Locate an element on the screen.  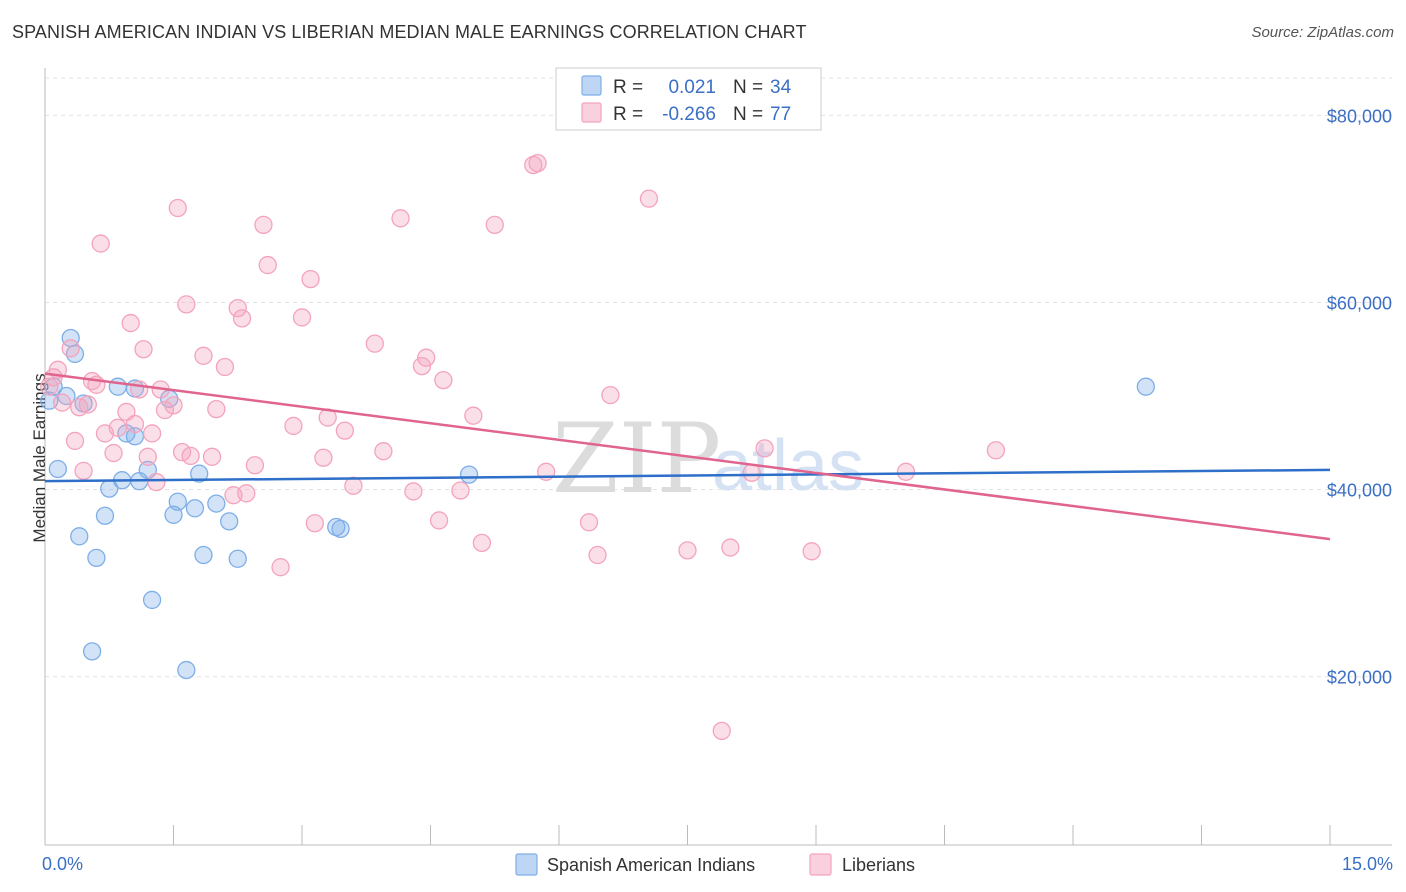
series-legend: Spanish American Indians Liberians is located at coordinates (715, 864).